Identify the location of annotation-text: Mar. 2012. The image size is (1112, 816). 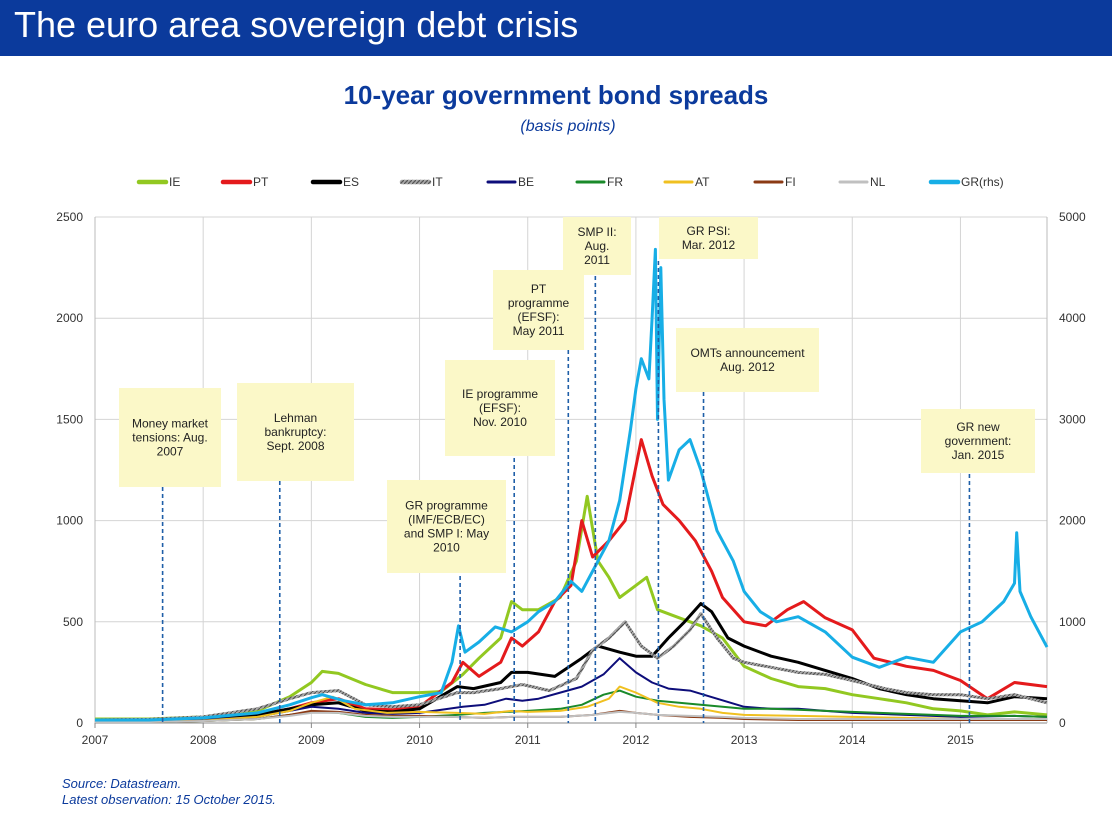
(709, 245).